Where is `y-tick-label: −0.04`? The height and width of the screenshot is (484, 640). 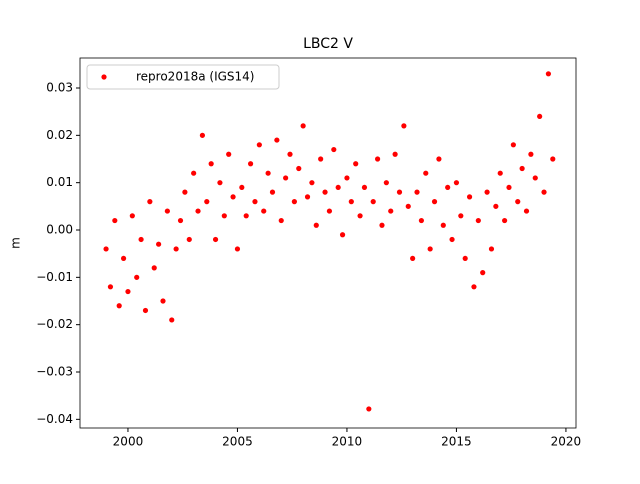 y-tick-label: −0.04 is located at coordinates (54, 419).